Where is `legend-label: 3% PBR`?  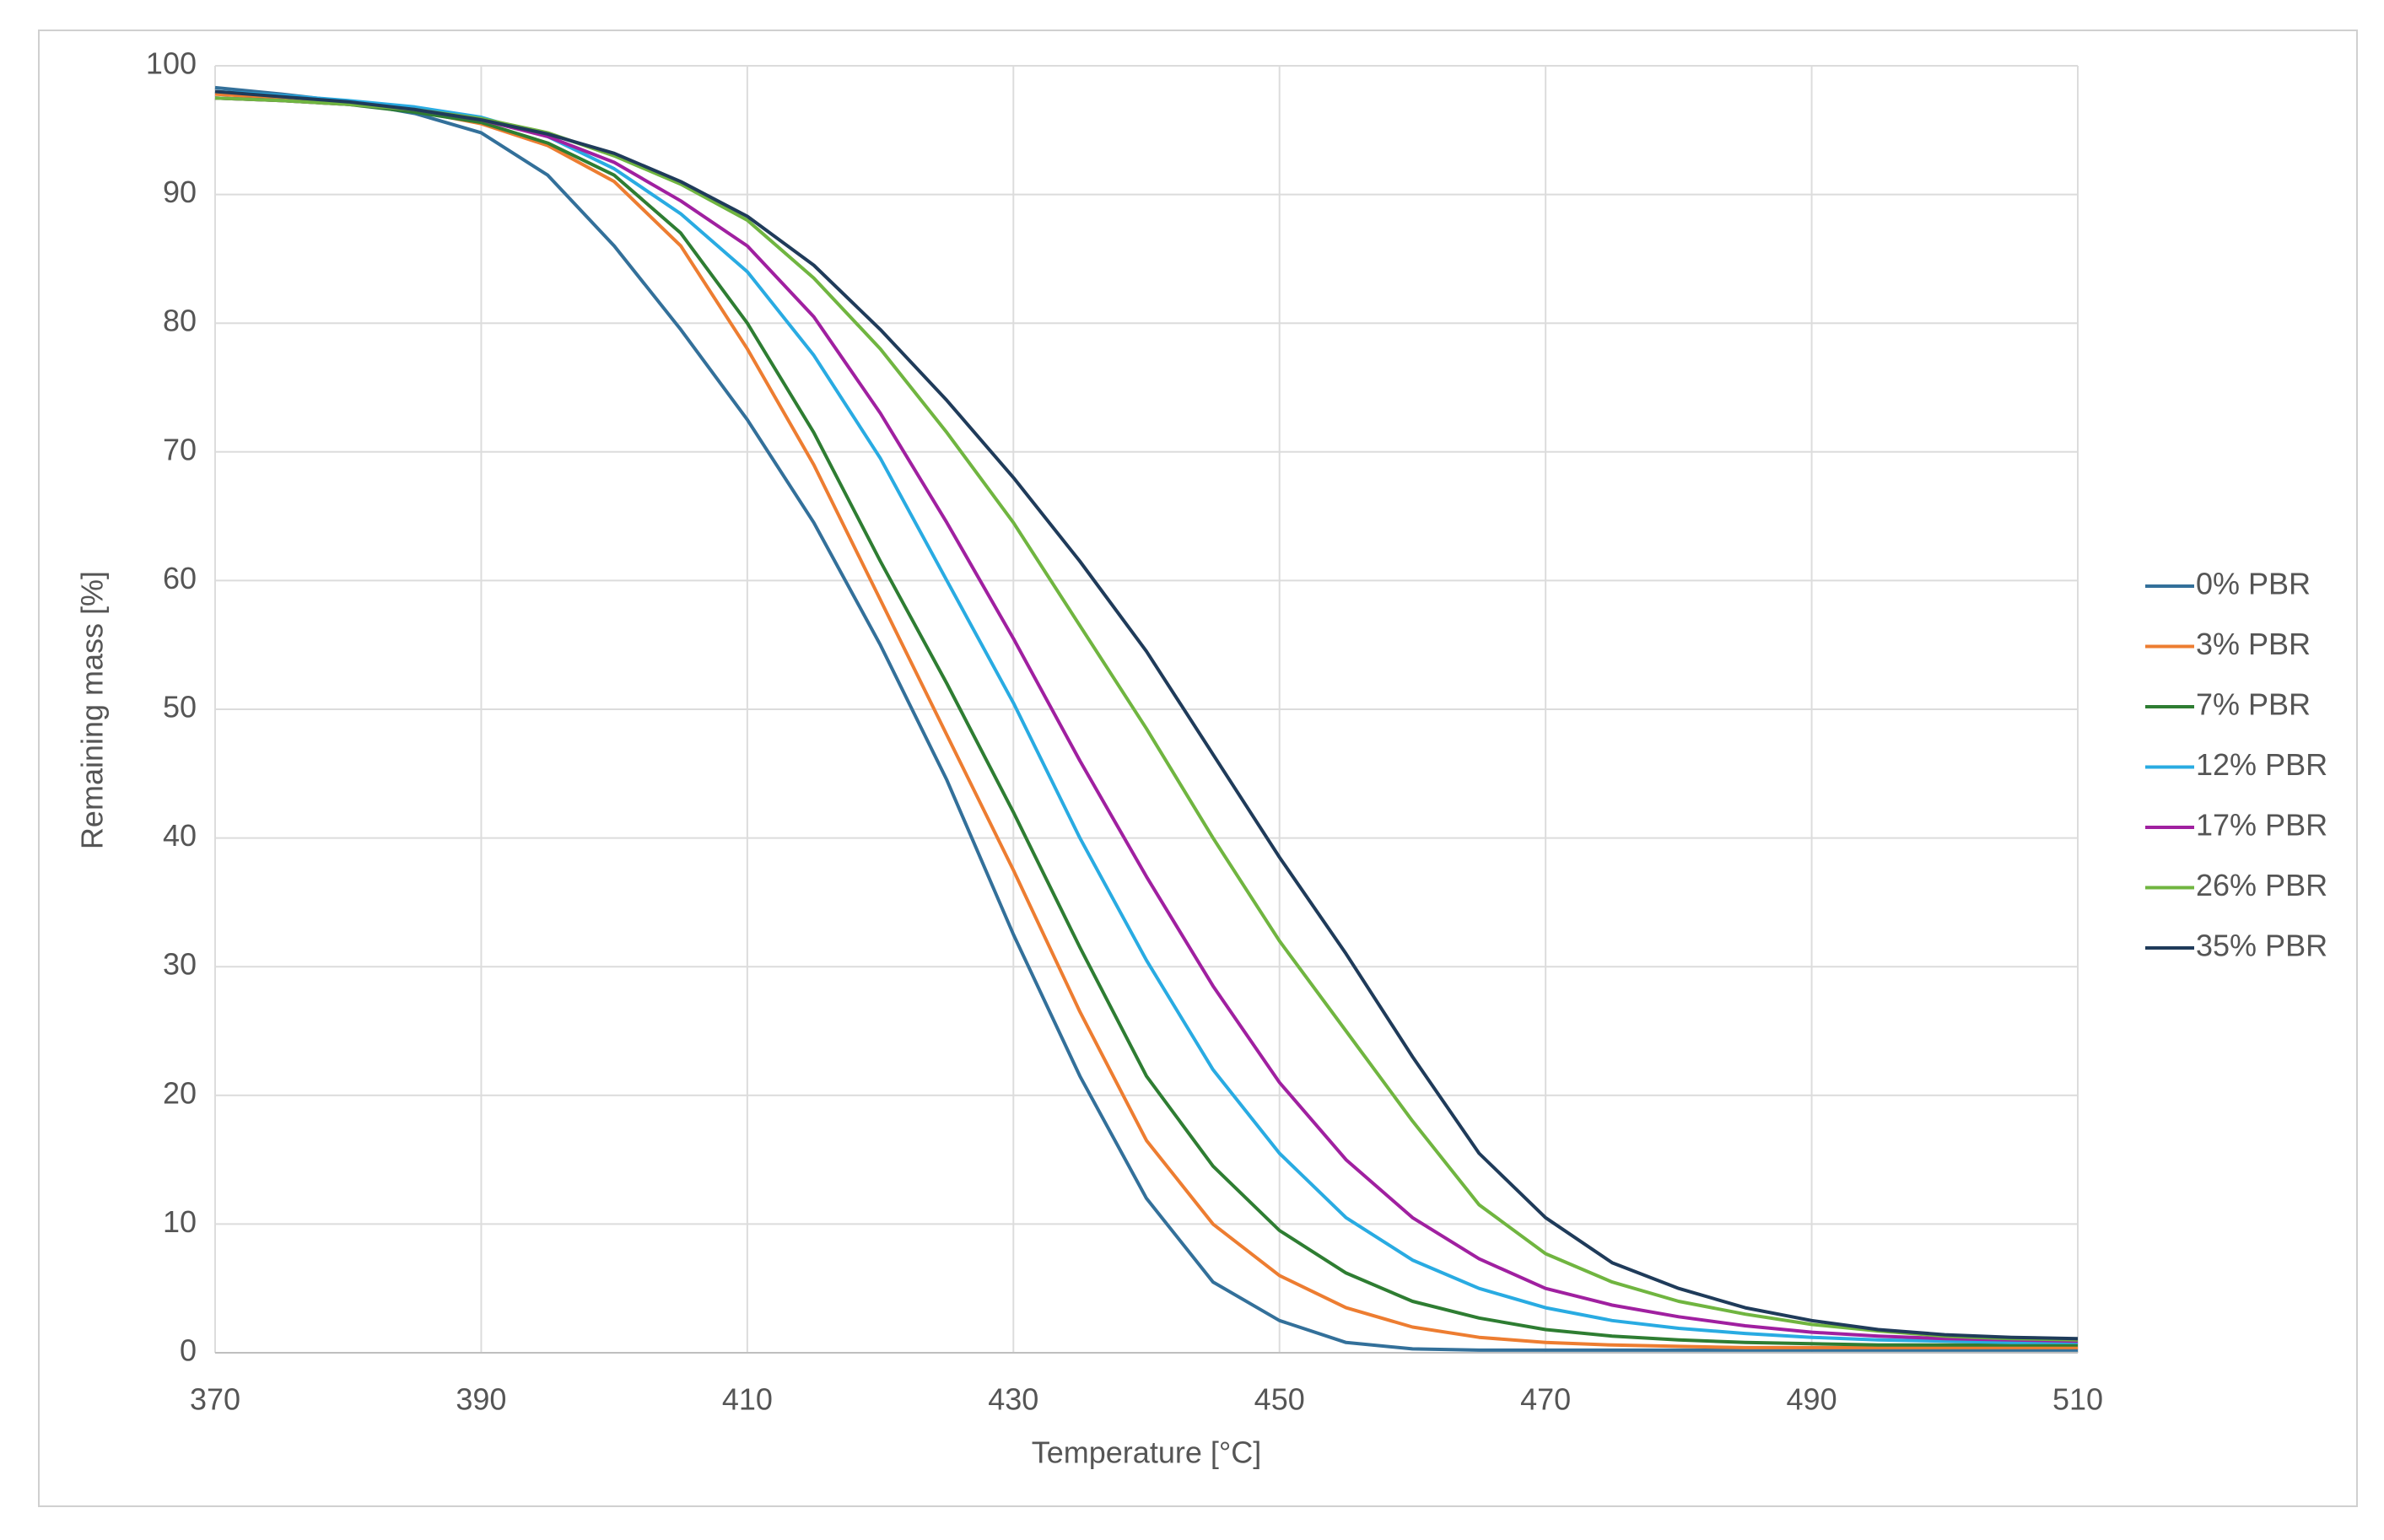
legend-label: 3% PBR is located at coordinates (2253, 644).